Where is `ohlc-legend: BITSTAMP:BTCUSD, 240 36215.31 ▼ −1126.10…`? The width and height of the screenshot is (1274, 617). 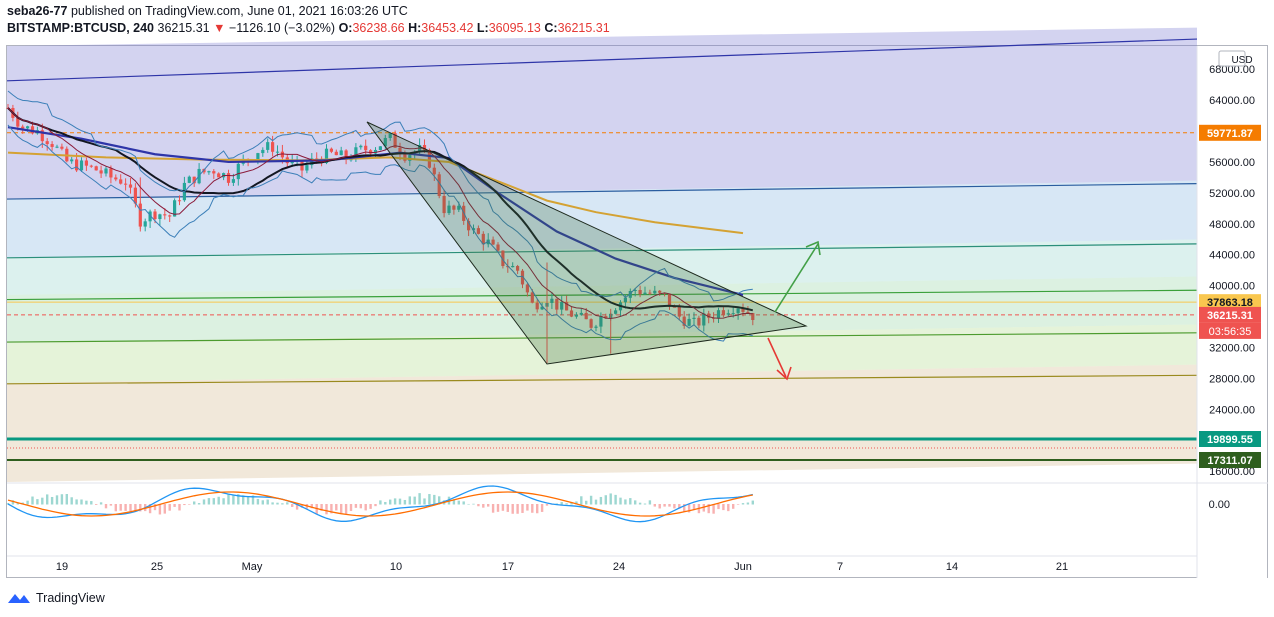 ohlc-legend: BITSTAMP:BTCUSD, 240 36215.31 ▼ −1126.10… is located at coordinates (308, 28).